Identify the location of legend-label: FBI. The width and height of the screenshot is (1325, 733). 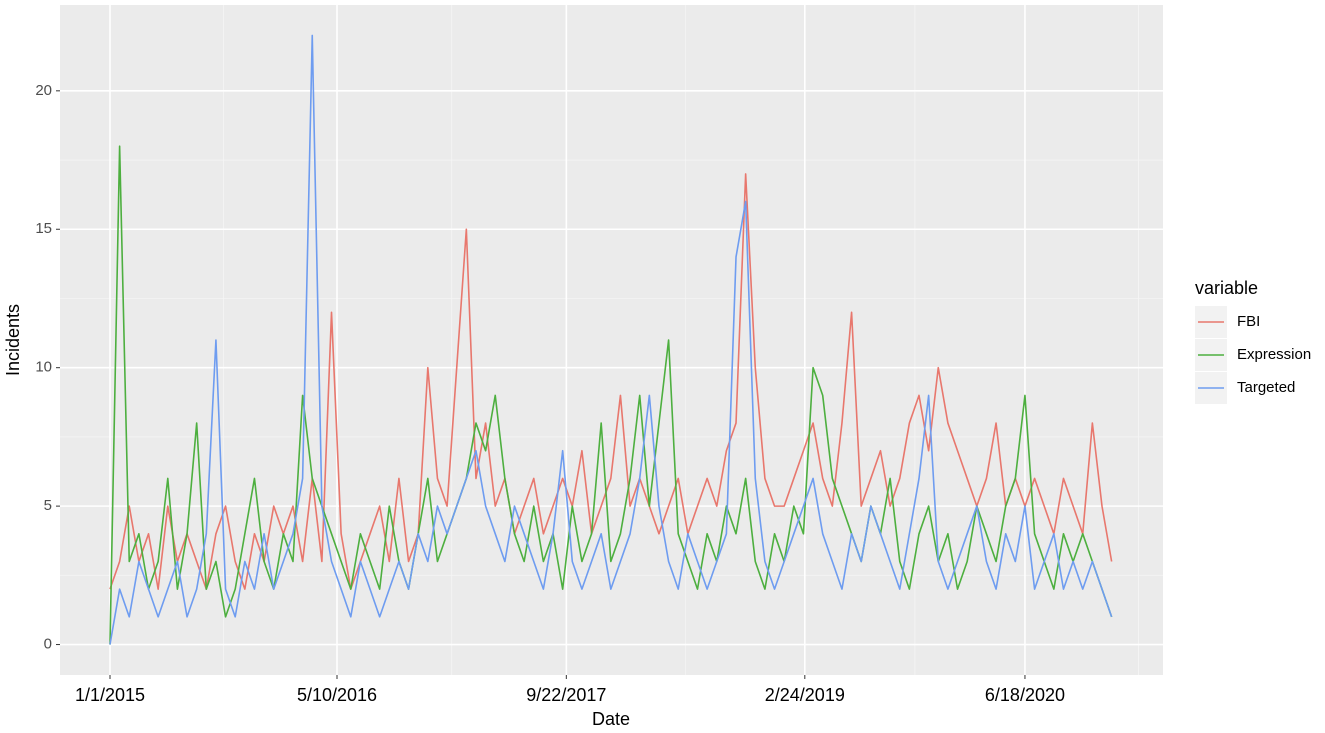
(1248, 321).